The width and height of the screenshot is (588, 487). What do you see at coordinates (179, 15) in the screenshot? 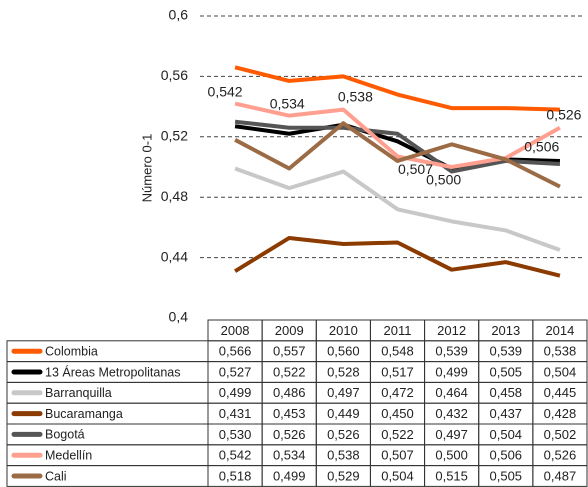
I see `y-tick-label: 0,6` at bounding box center [179, 15].